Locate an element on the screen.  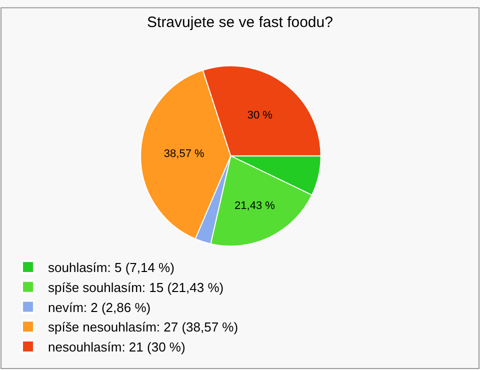
legend-label: spíše souhlasím: 15 (21,43 %) is located at coordinates (136, 287).